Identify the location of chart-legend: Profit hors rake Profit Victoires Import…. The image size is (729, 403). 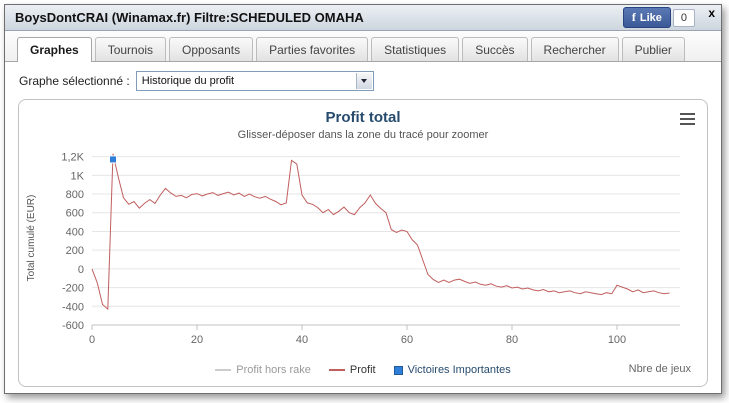
(363, 370).